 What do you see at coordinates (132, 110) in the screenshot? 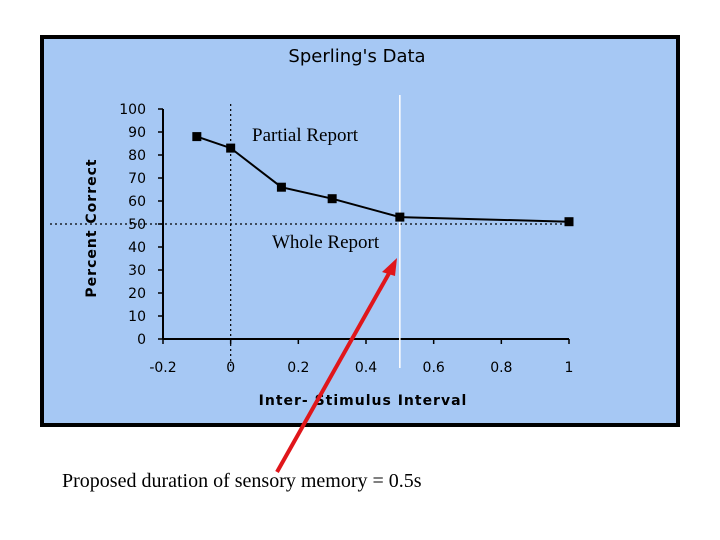
I see `y-tick-label: 100` at bounding box center [132, 110].